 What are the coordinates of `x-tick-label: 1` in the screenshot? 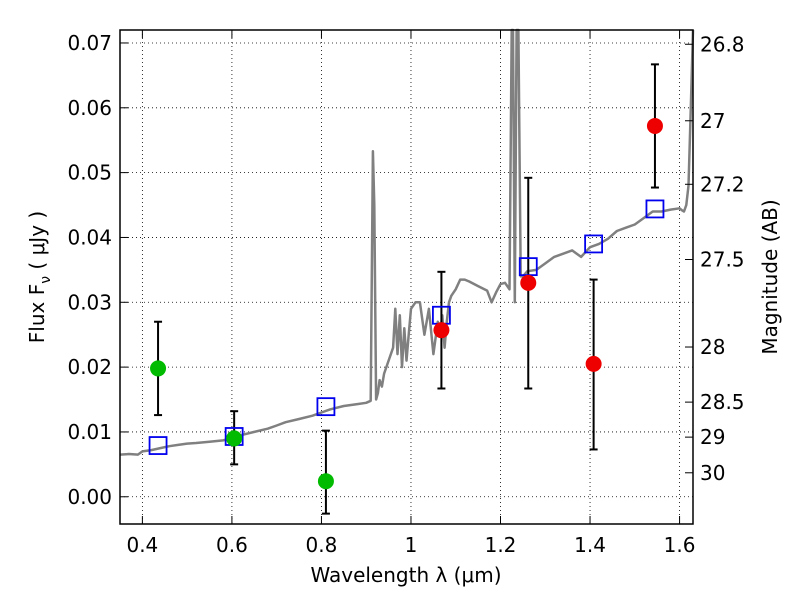 It's located at (411, 545).